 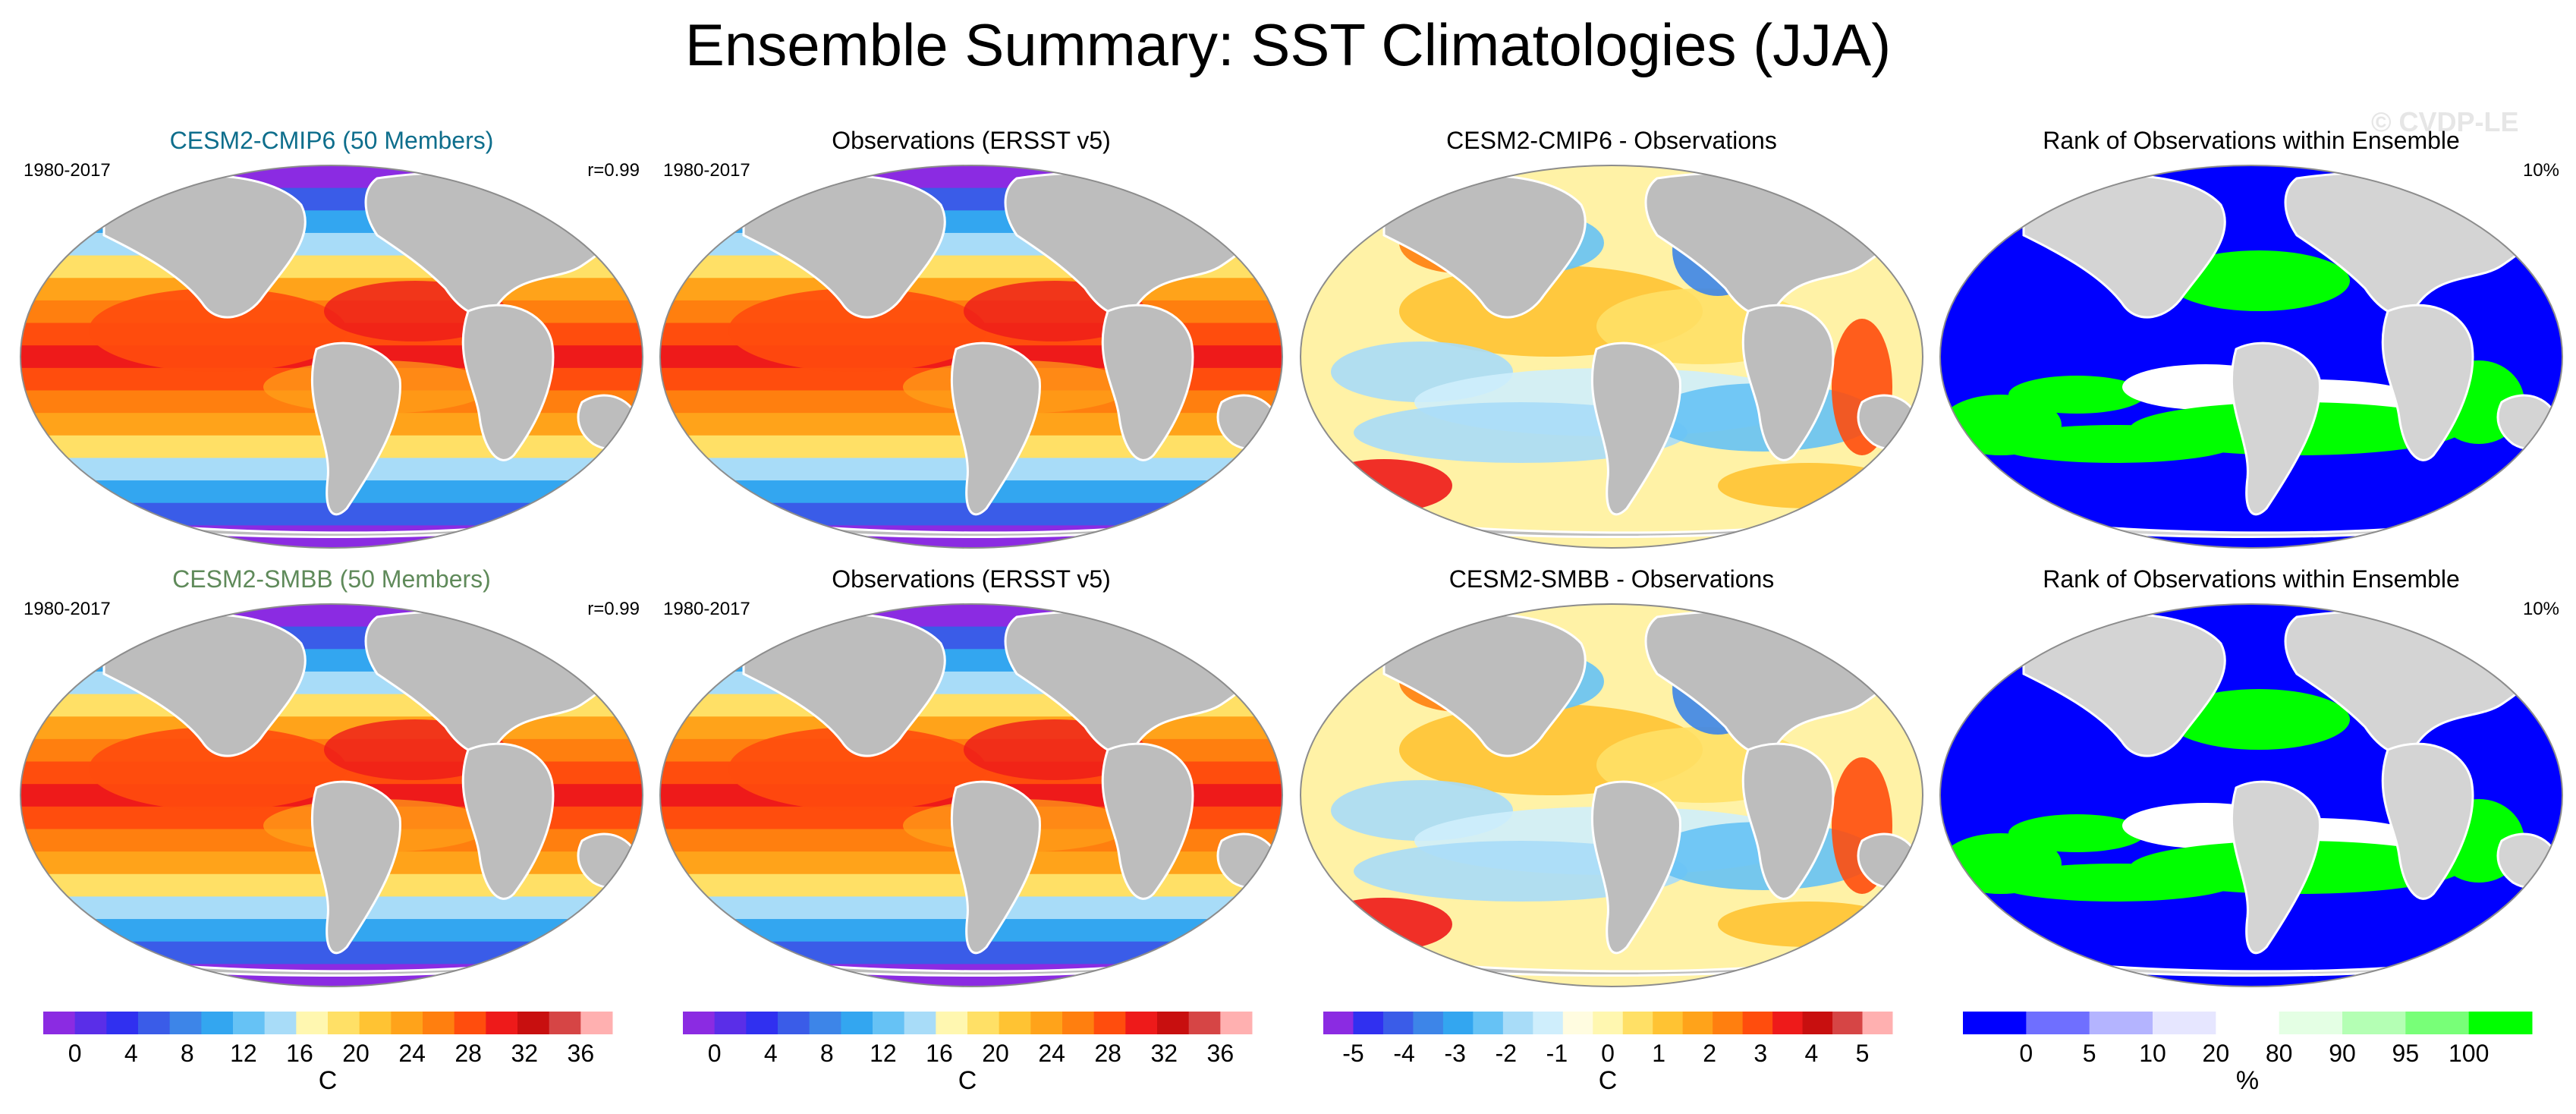 What do you see at coordinates (332, 140) in the screenshot?
I see `panel-title: CESM2-CMIP6 (50 Members)` at bounding box center [332, 140].